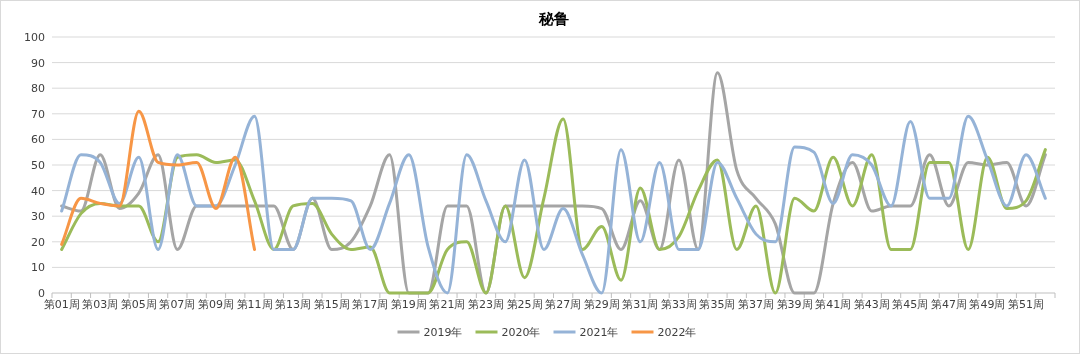 The width and height of the screenshot is (1080, 354). Describe the element at coordinates (524, 304) in the screenshot. I see `x-tick-label: 第25周` at that location.